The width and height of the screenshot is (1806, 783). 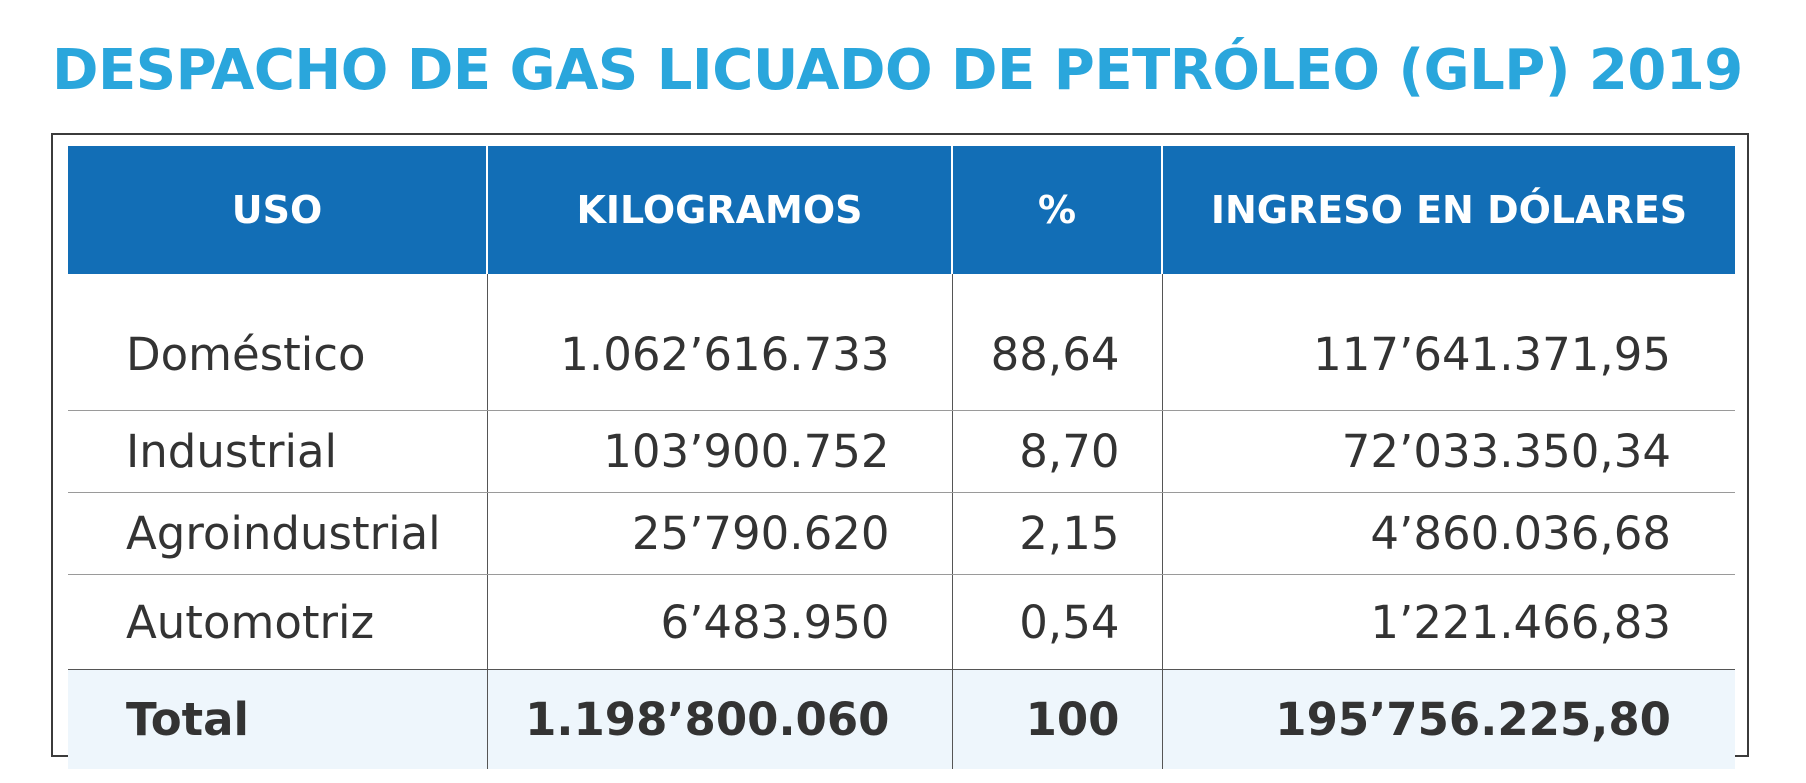 What do you see at coordinates (1056, 719) in the screenshot?
I see `total-percent: 100` at bounding box center [1056, 719].